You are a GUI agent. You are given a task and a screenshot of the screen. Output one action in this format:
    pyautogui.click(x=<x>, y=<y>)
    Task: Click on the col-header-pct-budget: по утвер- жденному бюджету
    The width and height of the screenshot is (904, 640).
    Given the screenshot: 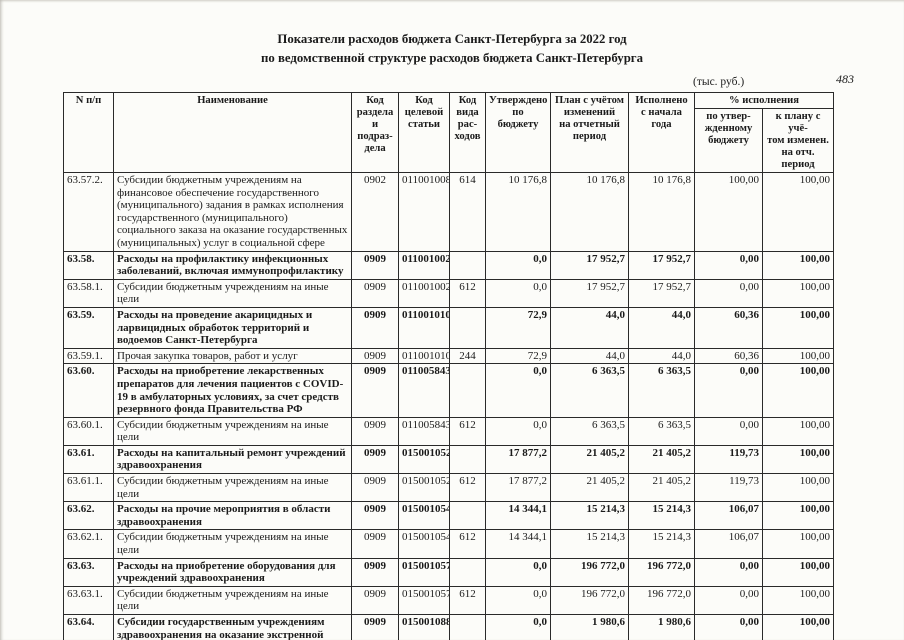 What is the action you would take?
    pyautogui.click(x=728, y=140)
    